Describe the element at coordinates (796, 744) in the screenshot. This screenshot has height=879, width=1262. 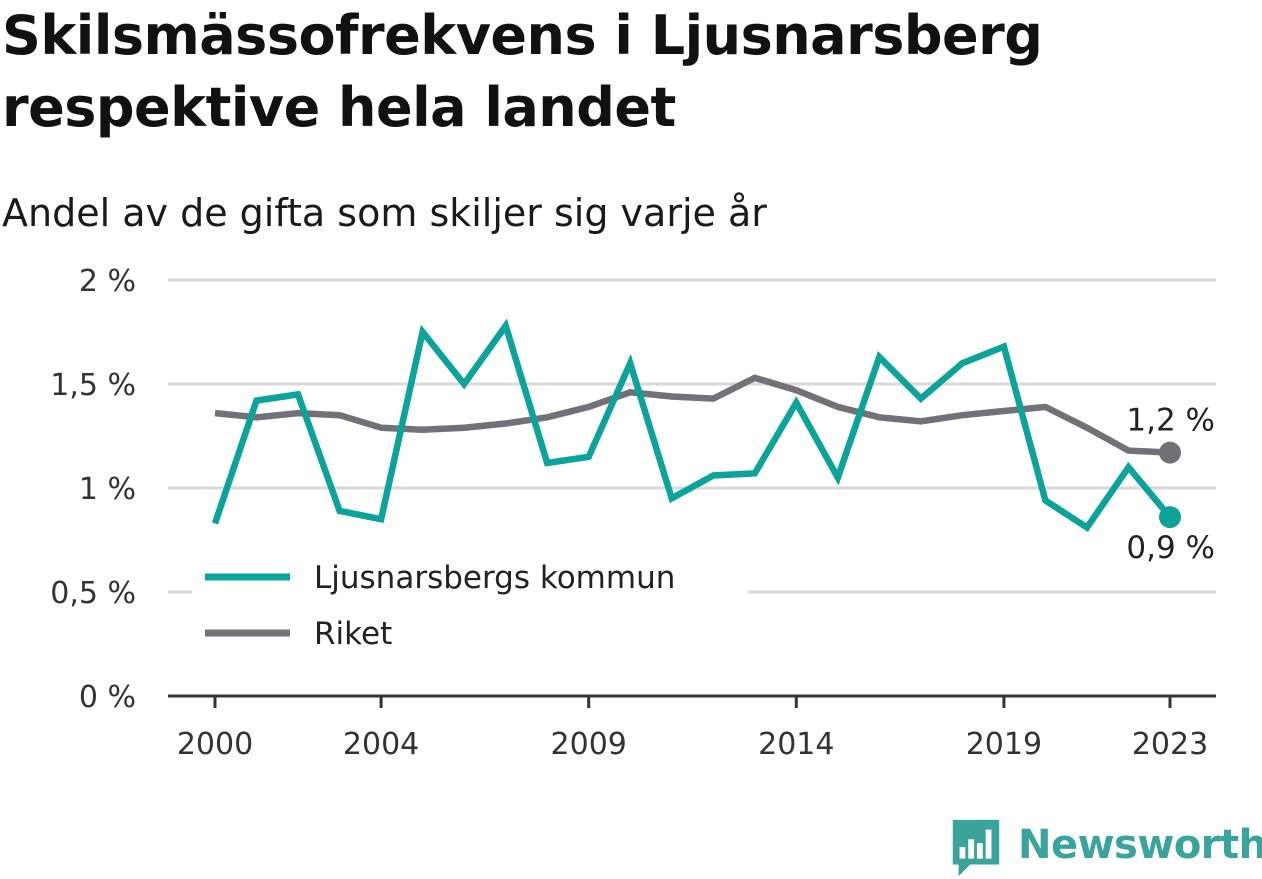
I see `x-tick-label: 2014` at that location.